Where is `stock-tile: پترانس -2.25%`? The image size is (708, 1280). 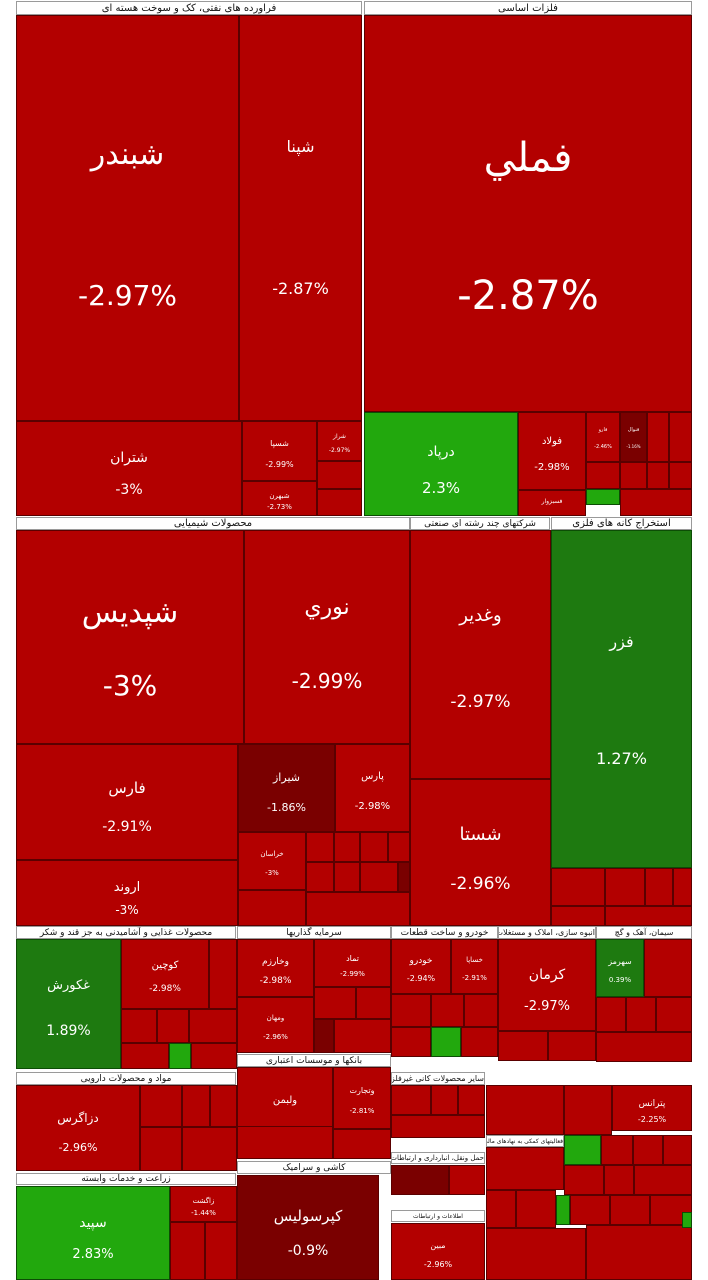
stock-tile: پترانس -2.25% is located at coordinates (652, 1108).